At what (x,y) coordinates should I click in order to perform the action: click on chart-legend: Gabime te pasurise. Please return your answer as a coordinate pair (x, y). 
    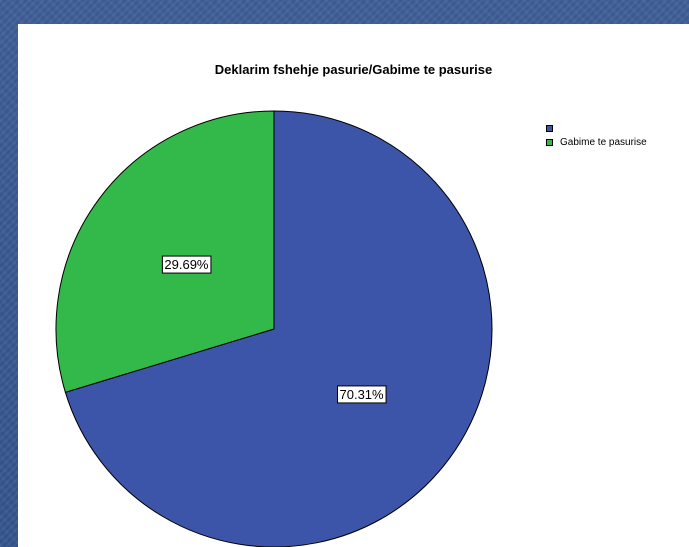
    Looking at the image, I should click on (596, 135).